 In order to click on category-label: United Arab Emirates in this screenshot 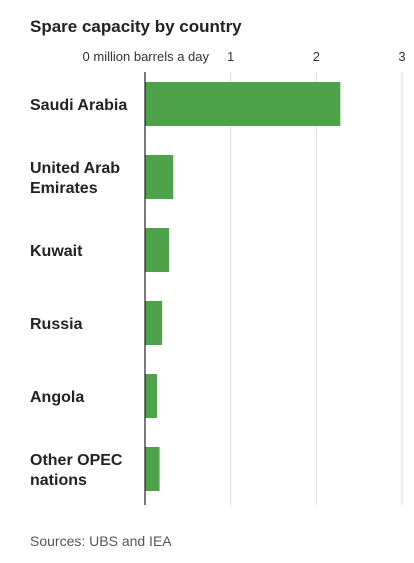, I will do `click(75, 178)`.